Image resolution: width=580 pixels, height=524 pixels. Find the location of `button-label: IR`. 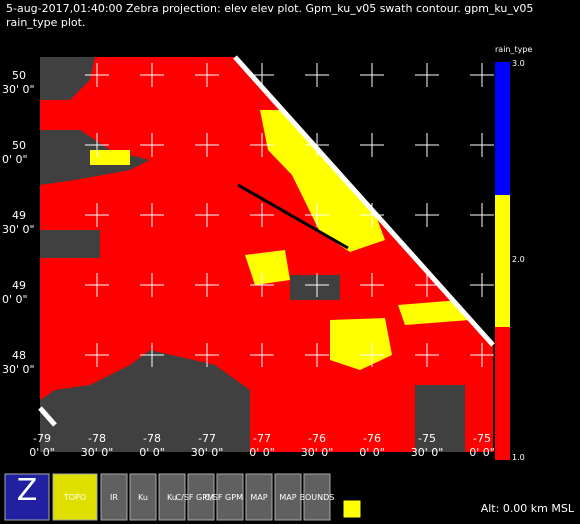

button-label: IR is located at coordinates (114, 497).